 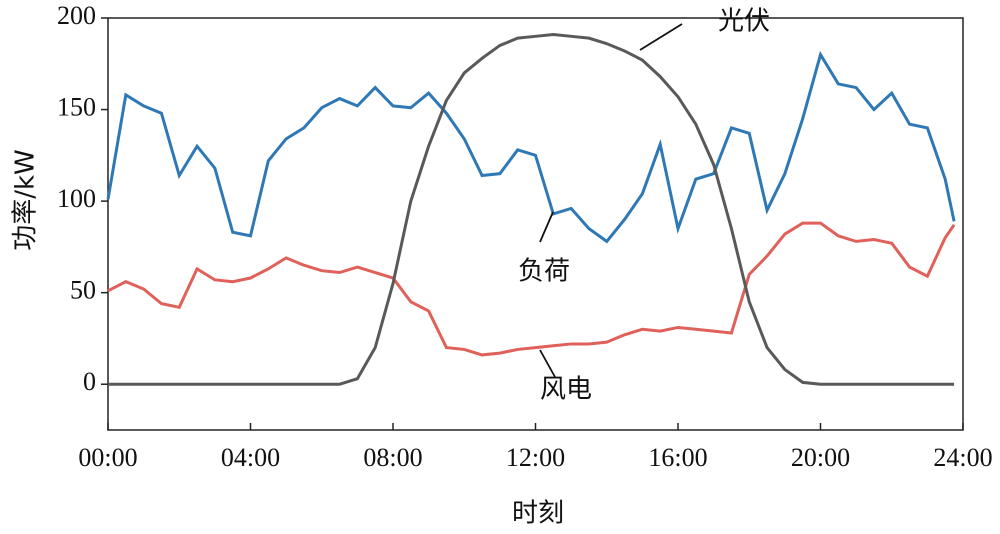 I want to click on y-tick-label: 50, so click(x=83, y=290).